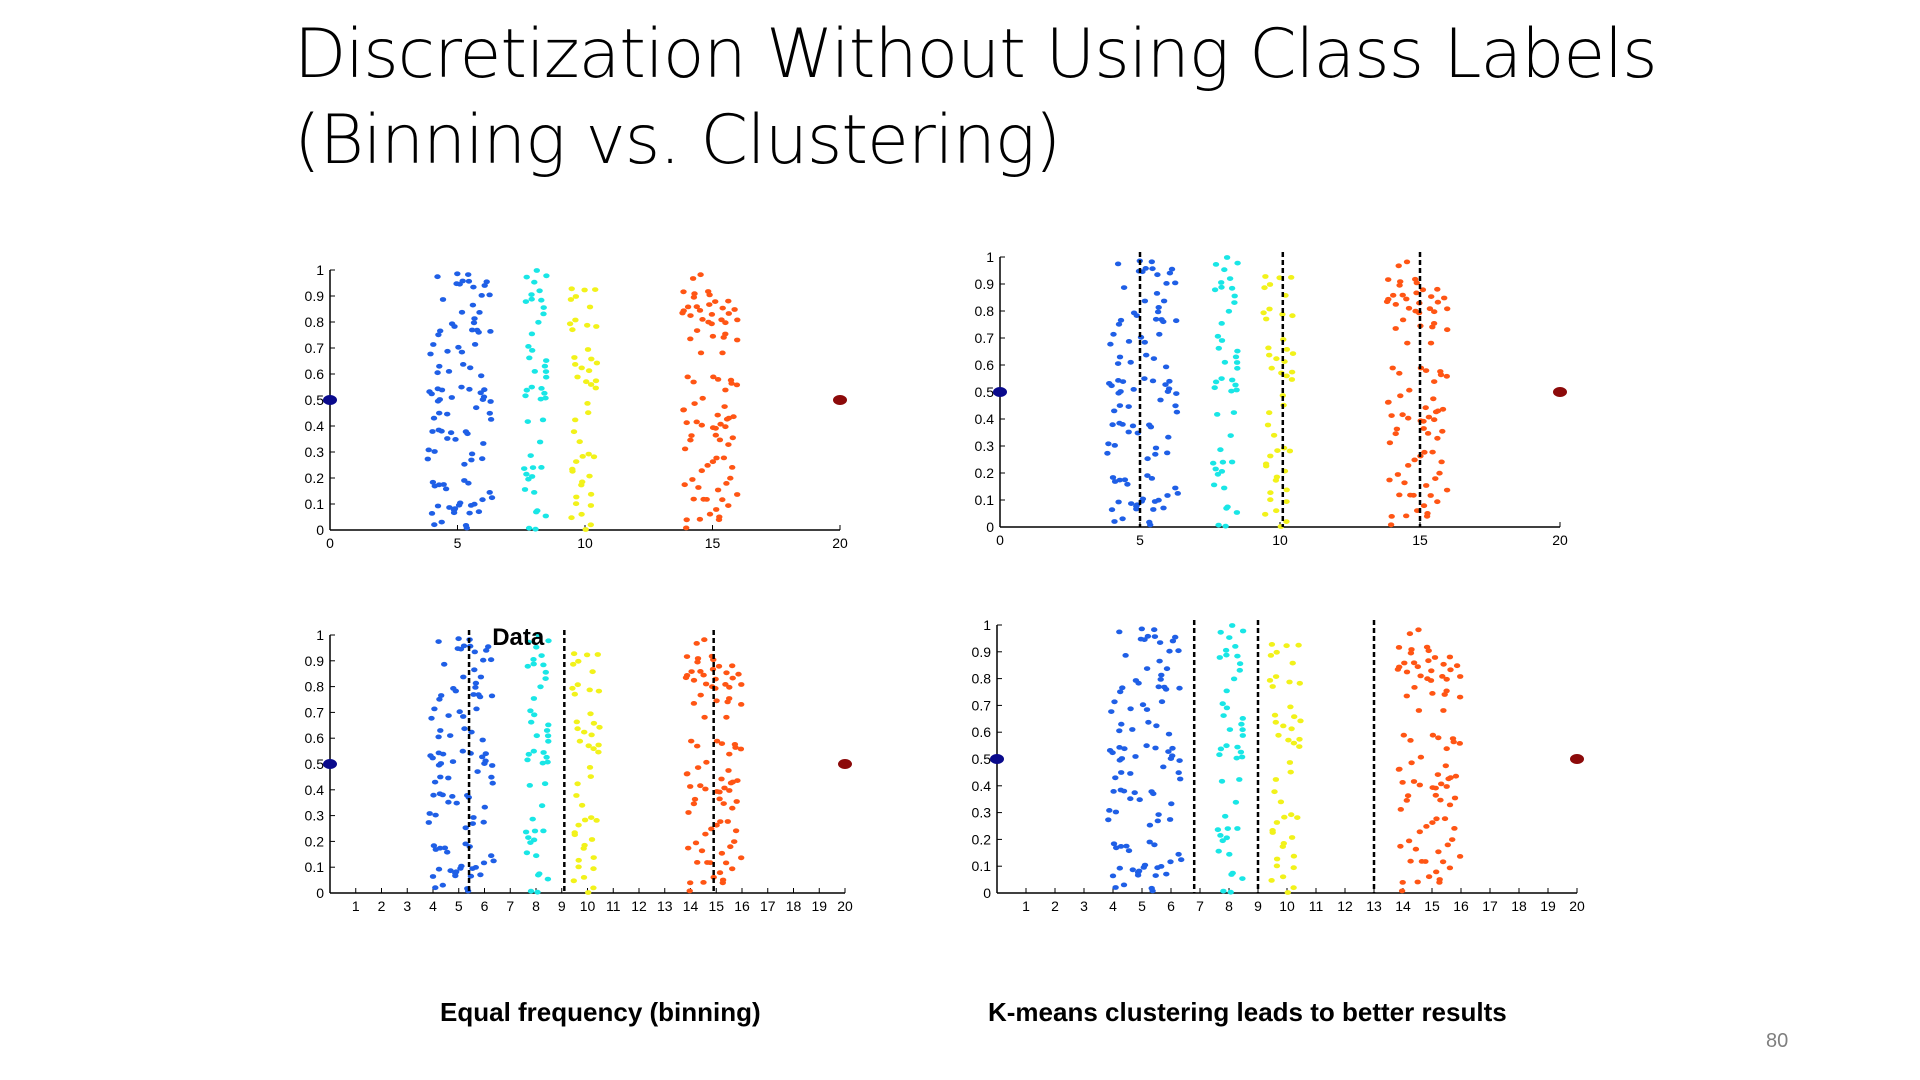 This screenshot has width=1920, height=1080. Describe the element at coordinates (1560, 540) in the screenshot. I see `x-tick-label: 20` at that location.